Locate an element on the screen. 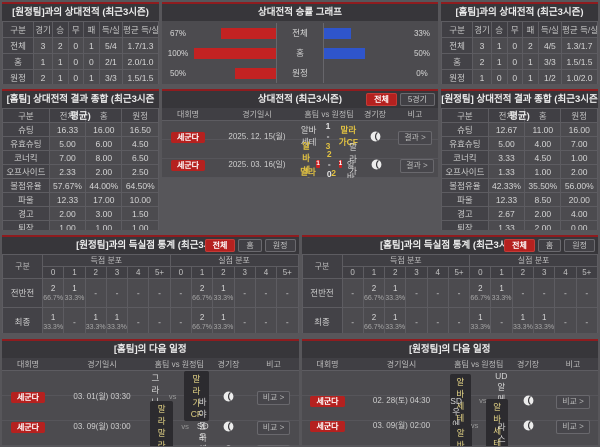  panel-title-text: [홈팀]과의 득실점 통계 (최근3시즌) is located at coordinates (450, 245).